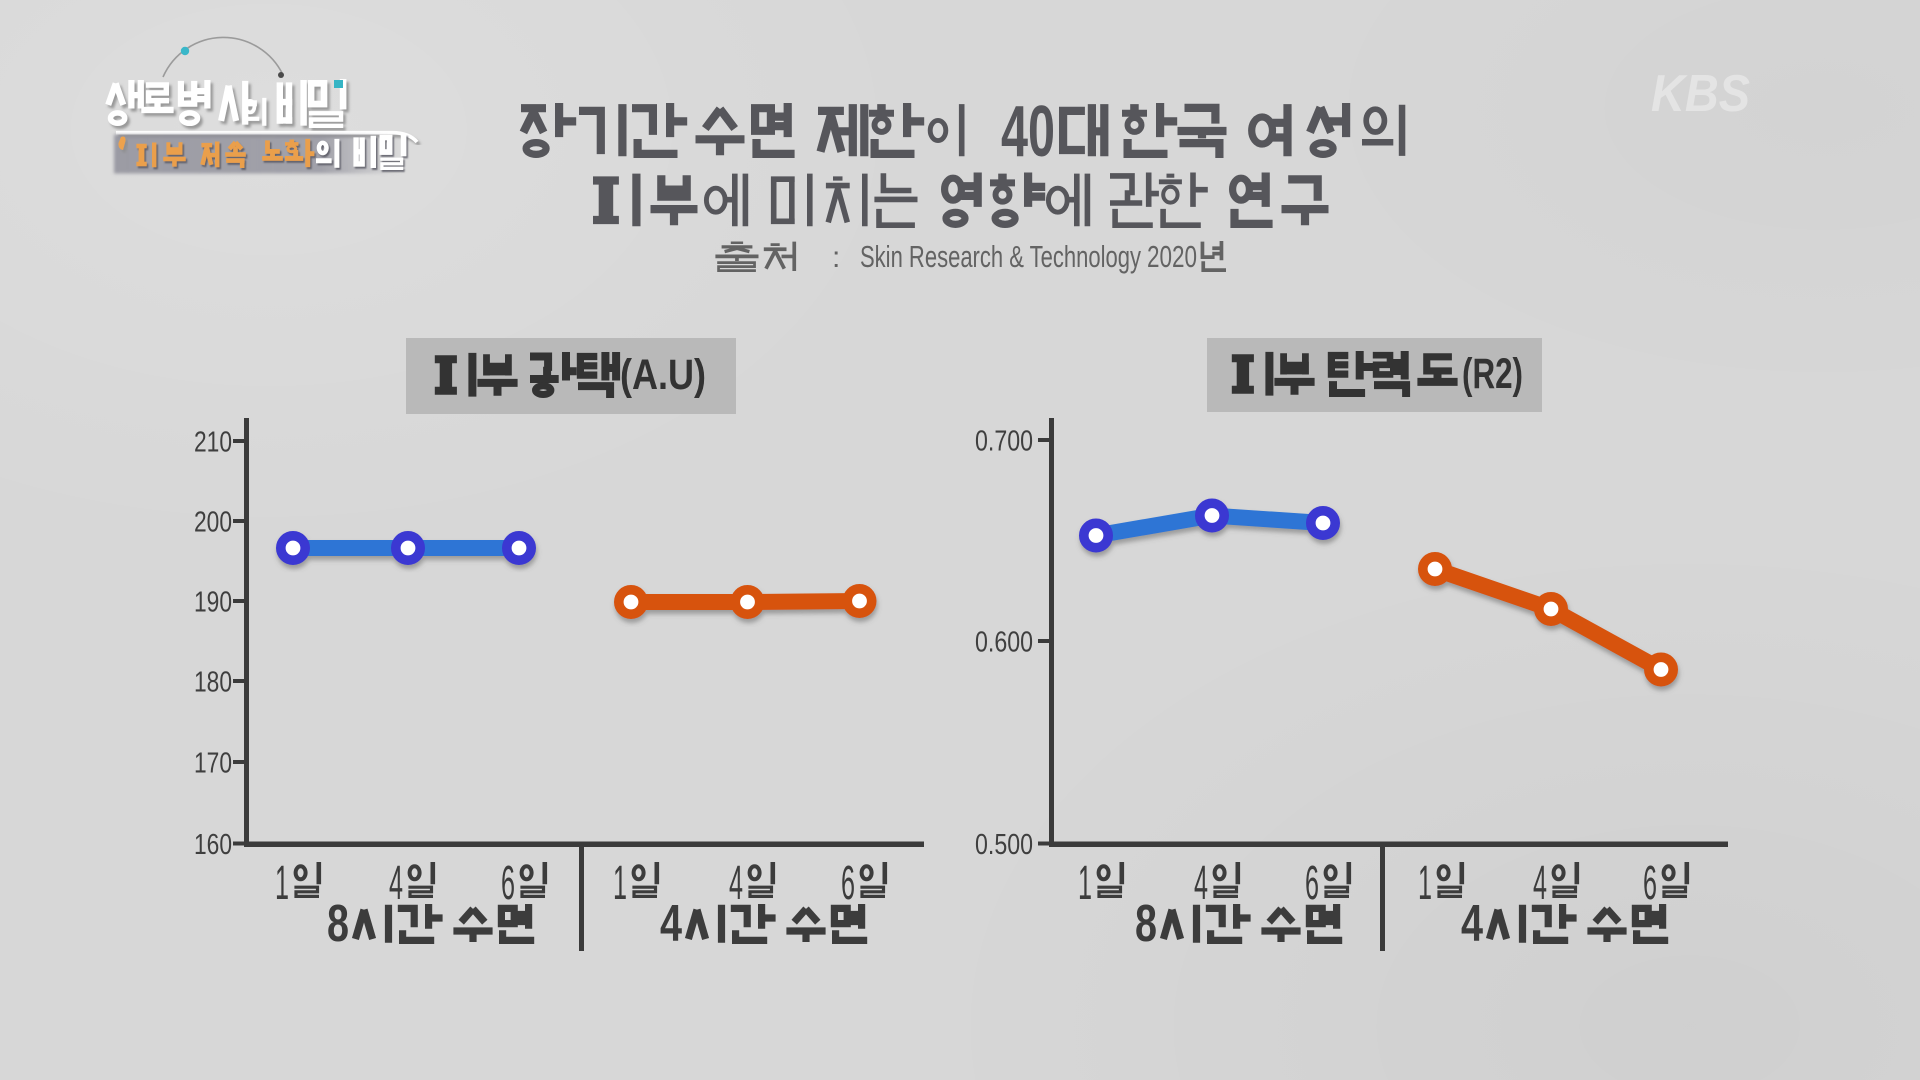 The image size is (1920, 1080). What do you see at coordinates (213, 603) in the screenshot?
I see `svg-text: 190` at bounding box center [213, 603].